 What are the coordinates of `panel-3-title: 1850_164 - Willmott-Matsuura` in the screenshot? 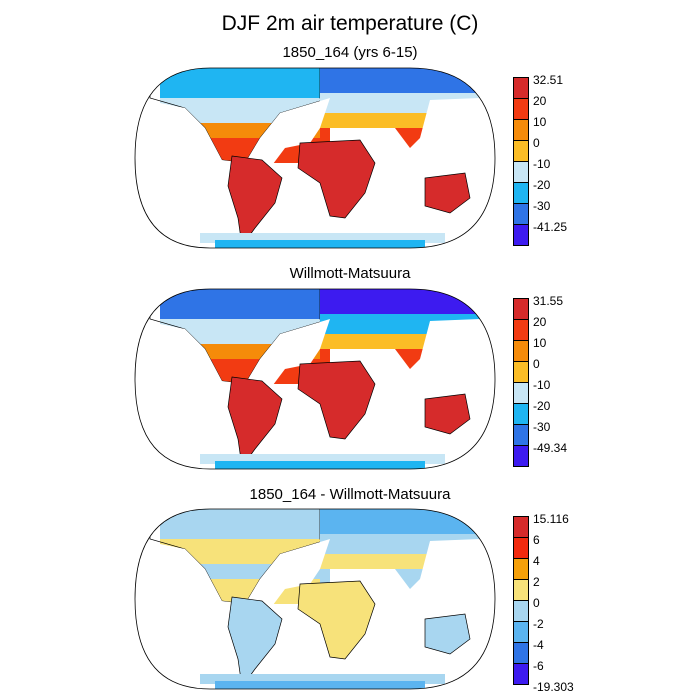 It's located at (350, 494).